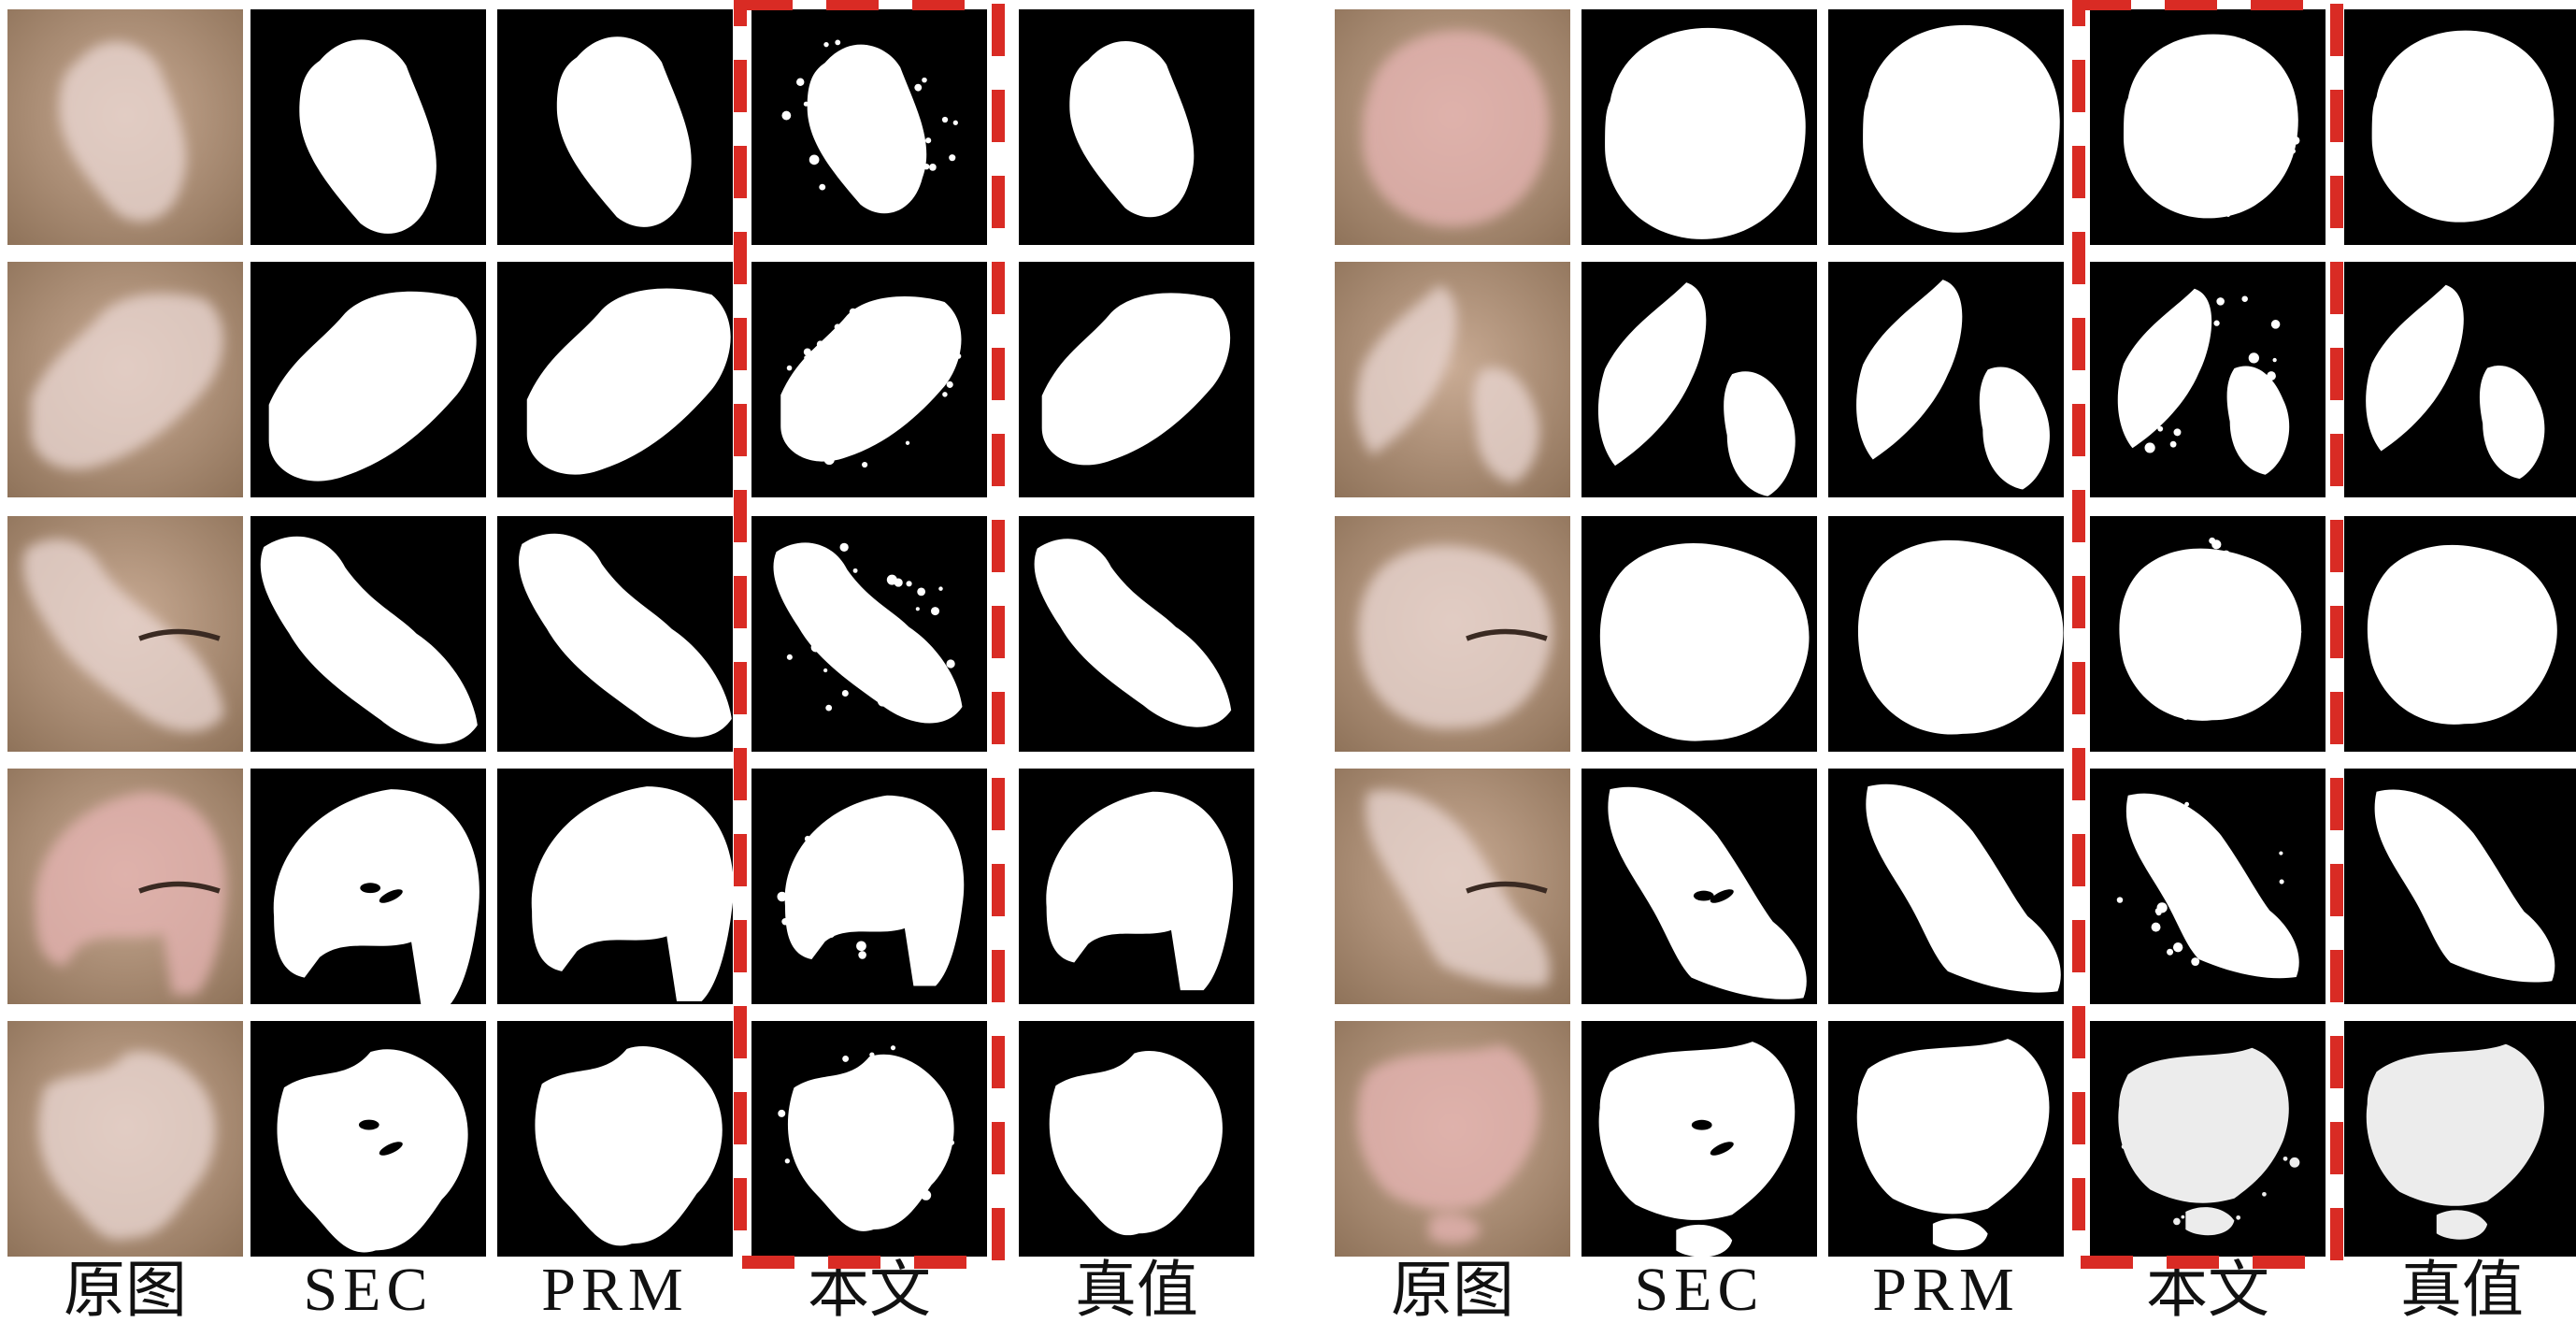  What do you see at coordinates (1452, 634) in the screenshot?
I see `skin-photo-round-white-lesion` at bounding box center [1452, 634].